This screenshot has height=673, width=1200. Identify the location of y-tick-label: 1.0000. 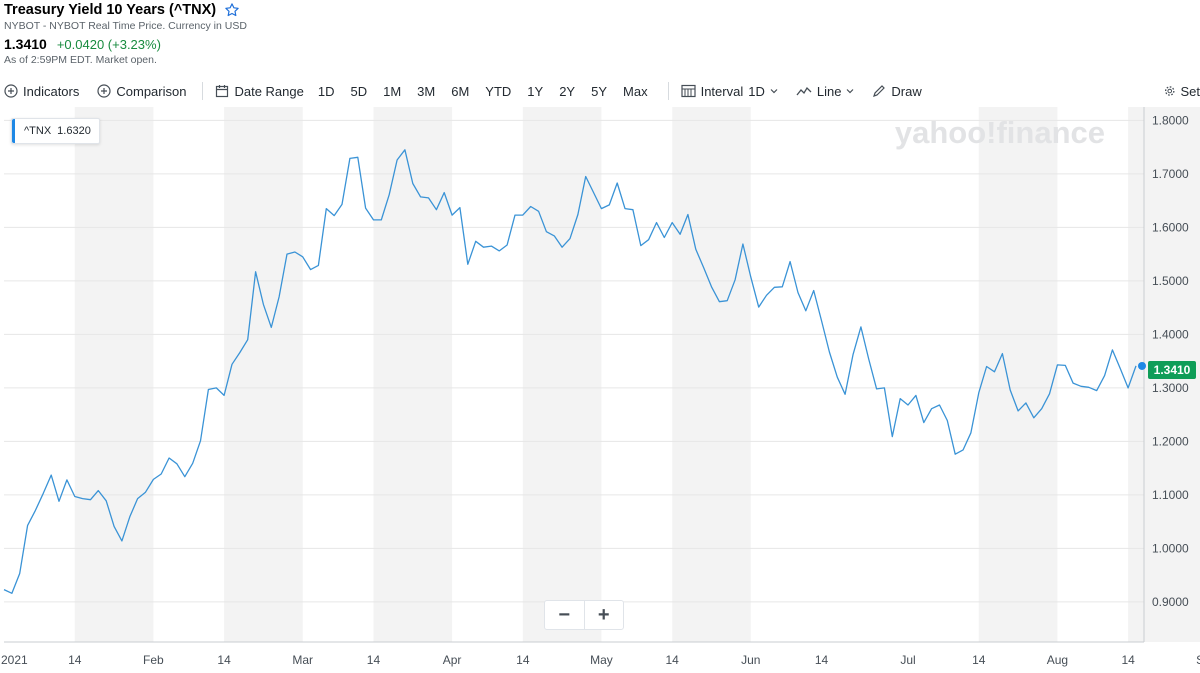
(1170, 548).